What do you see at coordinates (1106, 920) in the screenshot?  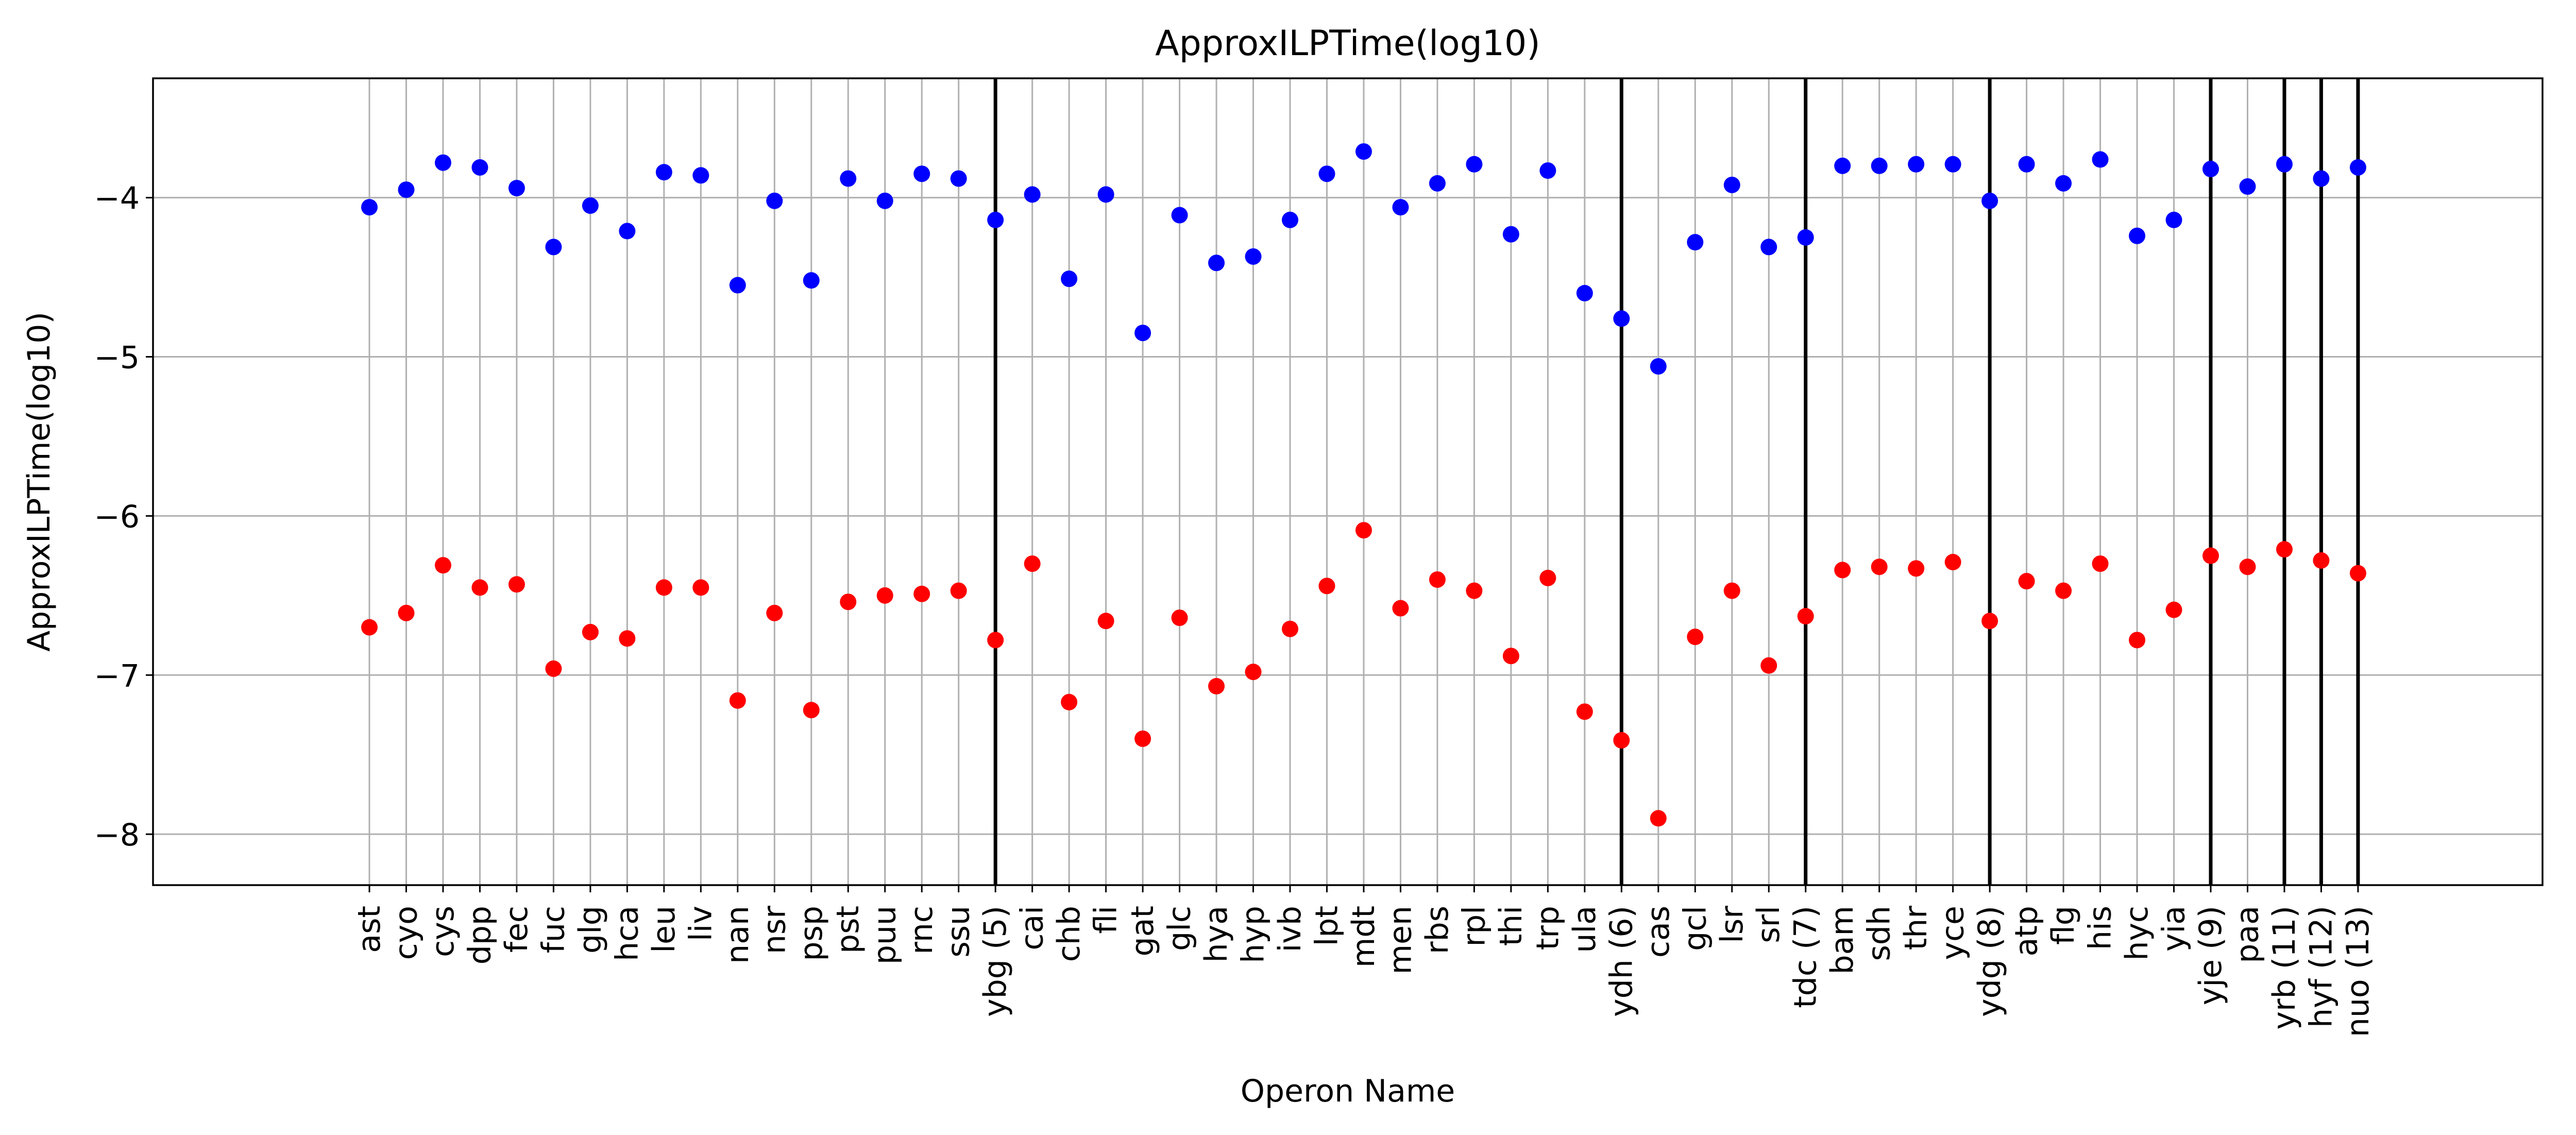 I see `x-tick-label: fli` at bounding box center [1106, 920].